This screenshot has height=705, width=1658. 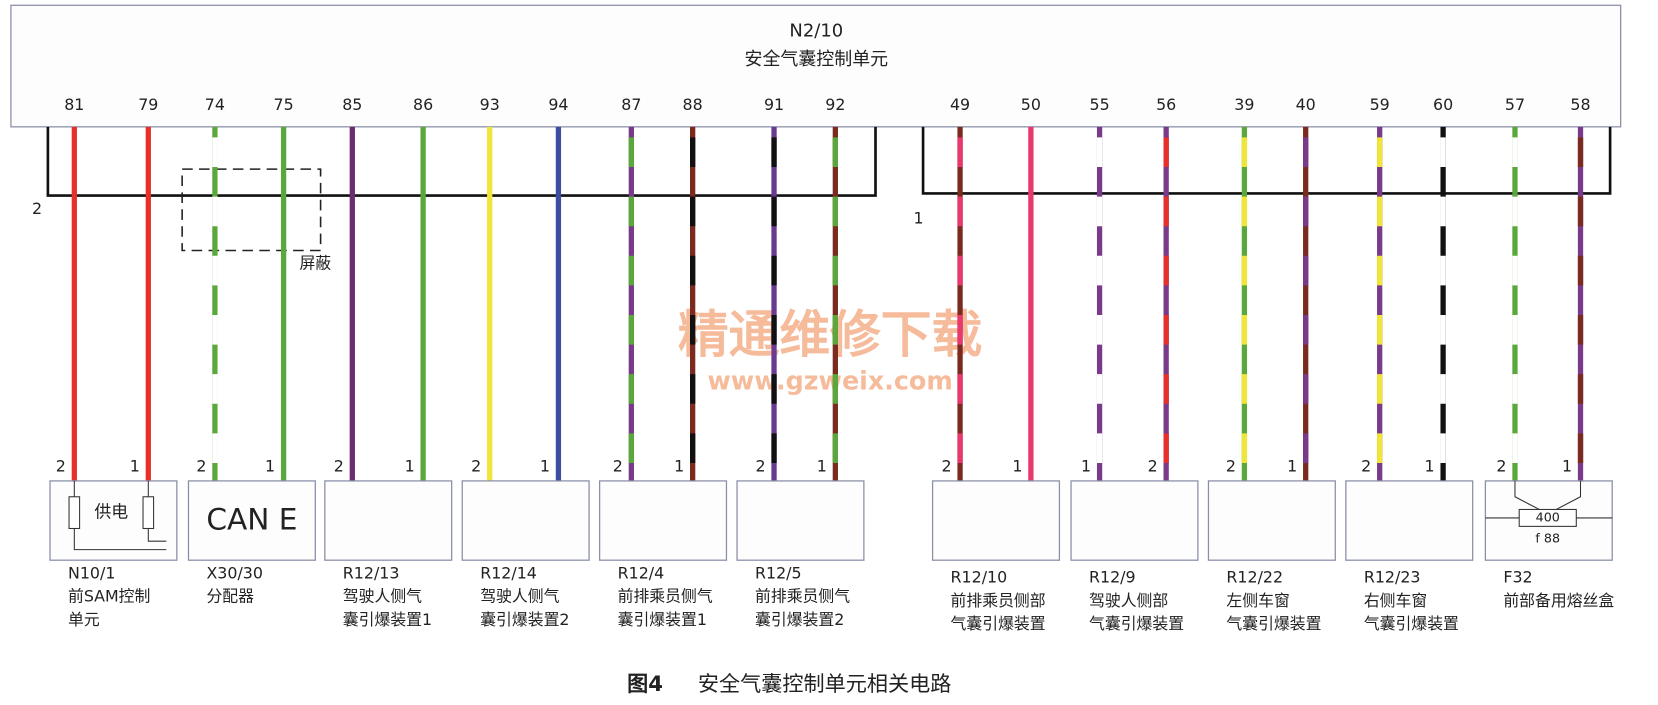 I want to click on component-desc: 前SAM控制, so click(x=109, y=596).